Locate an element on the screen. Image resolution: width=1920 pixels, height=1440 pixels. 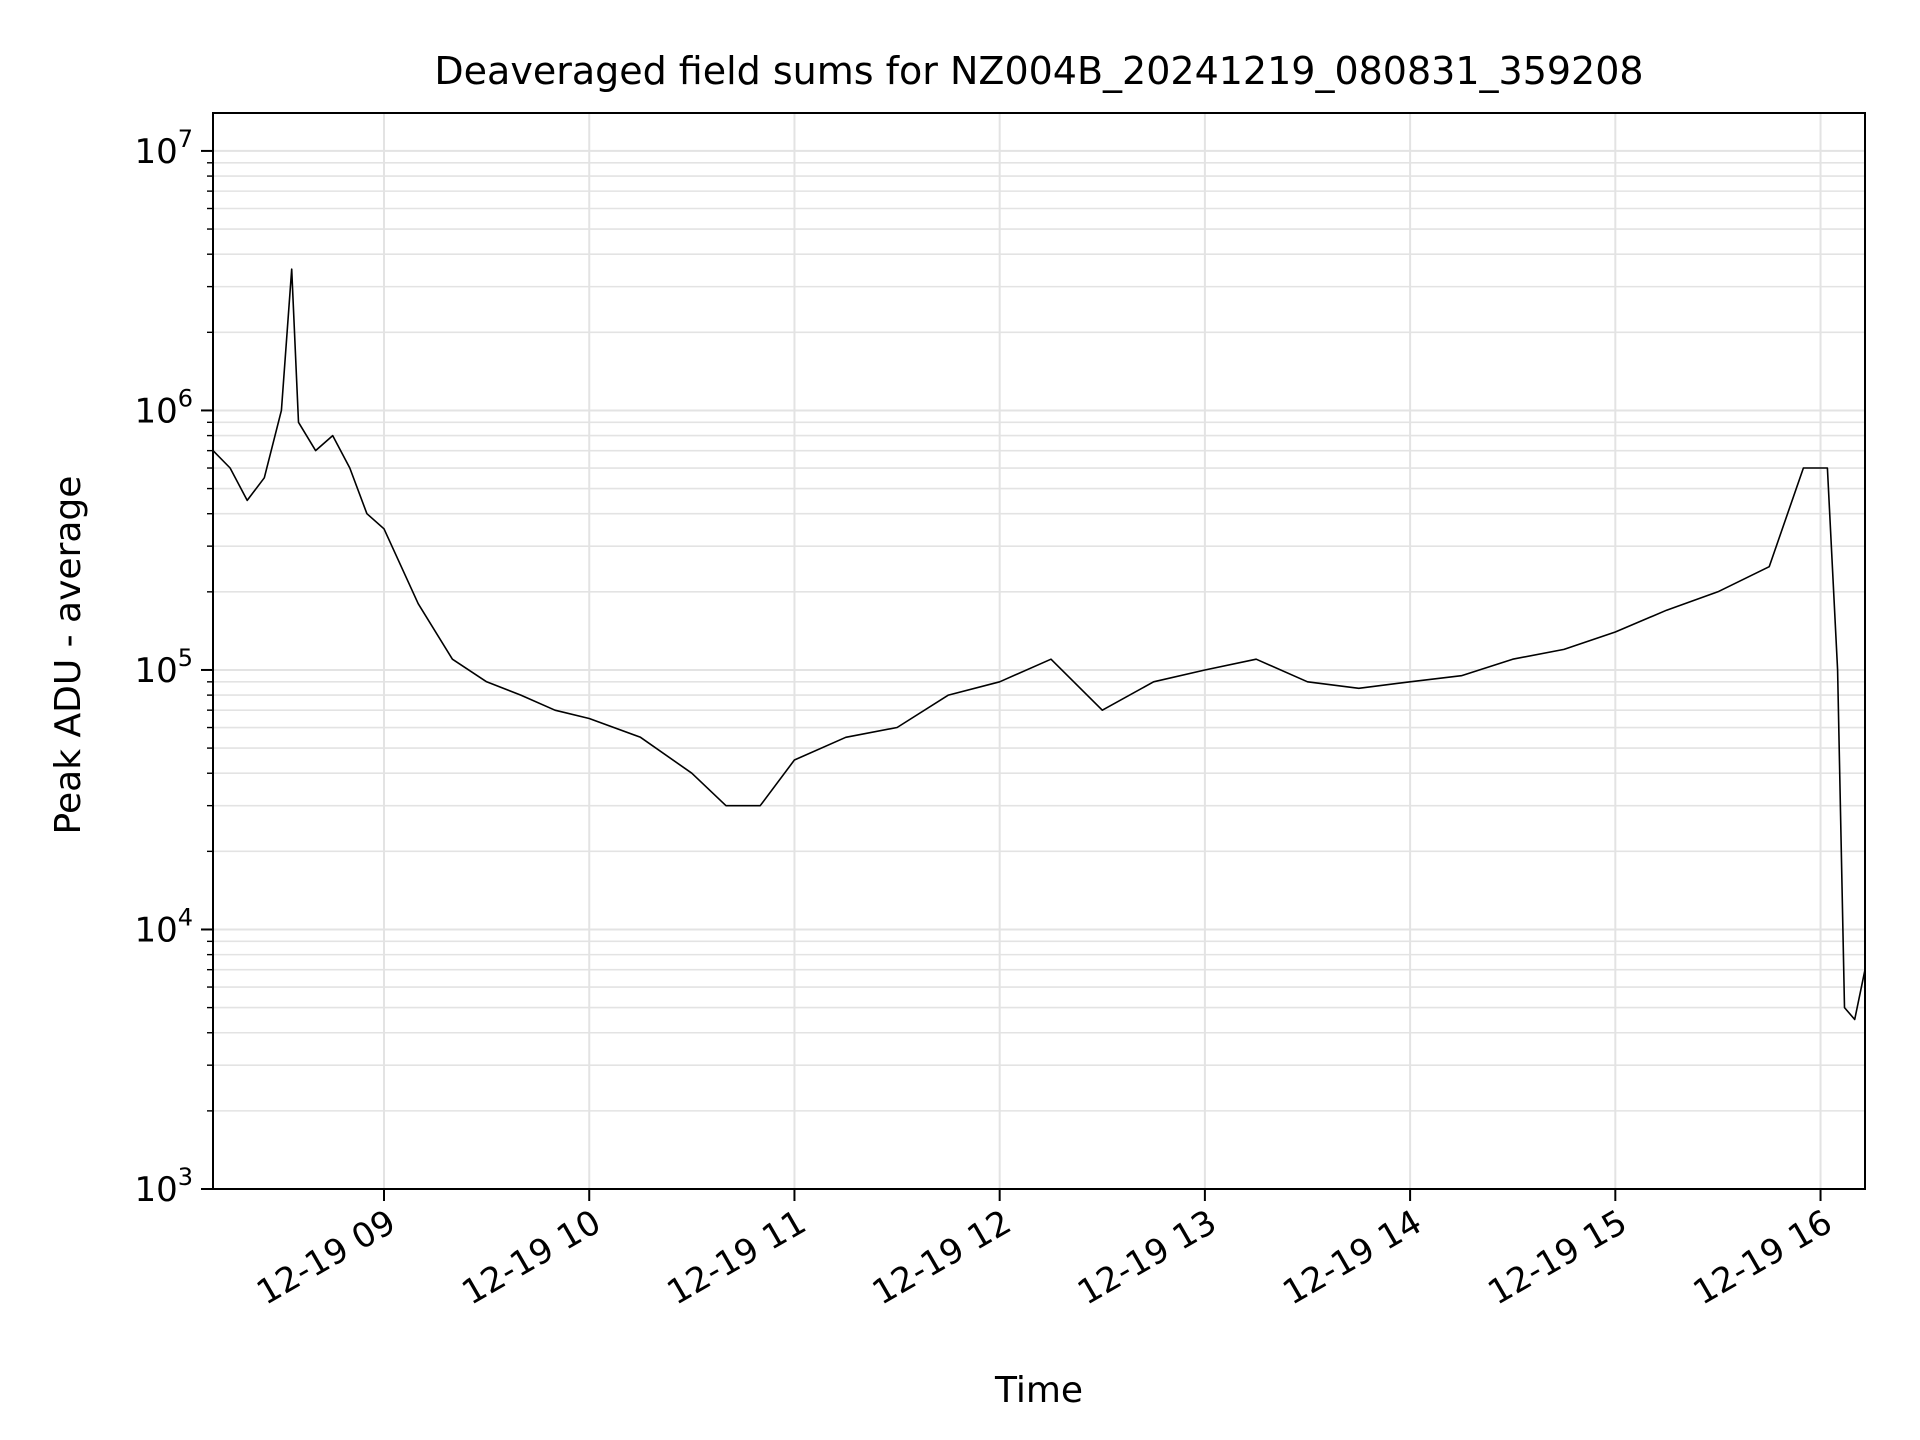
y-ticks: 10³ 10⁴ 10⁵ 10⁶ 10⁷ is located at coordinates (173, 667).